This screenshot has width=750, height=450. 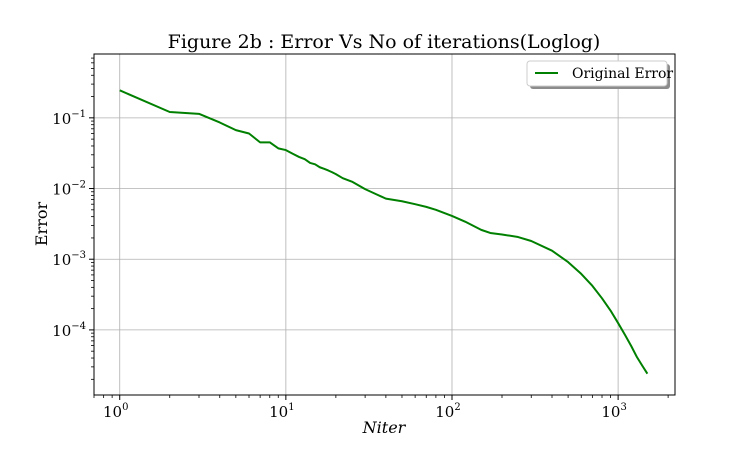 What do you see at coordinates (613, 411) in the screenshot?
I see `x-tick-label: 10³` at bounding box center [613, 411].